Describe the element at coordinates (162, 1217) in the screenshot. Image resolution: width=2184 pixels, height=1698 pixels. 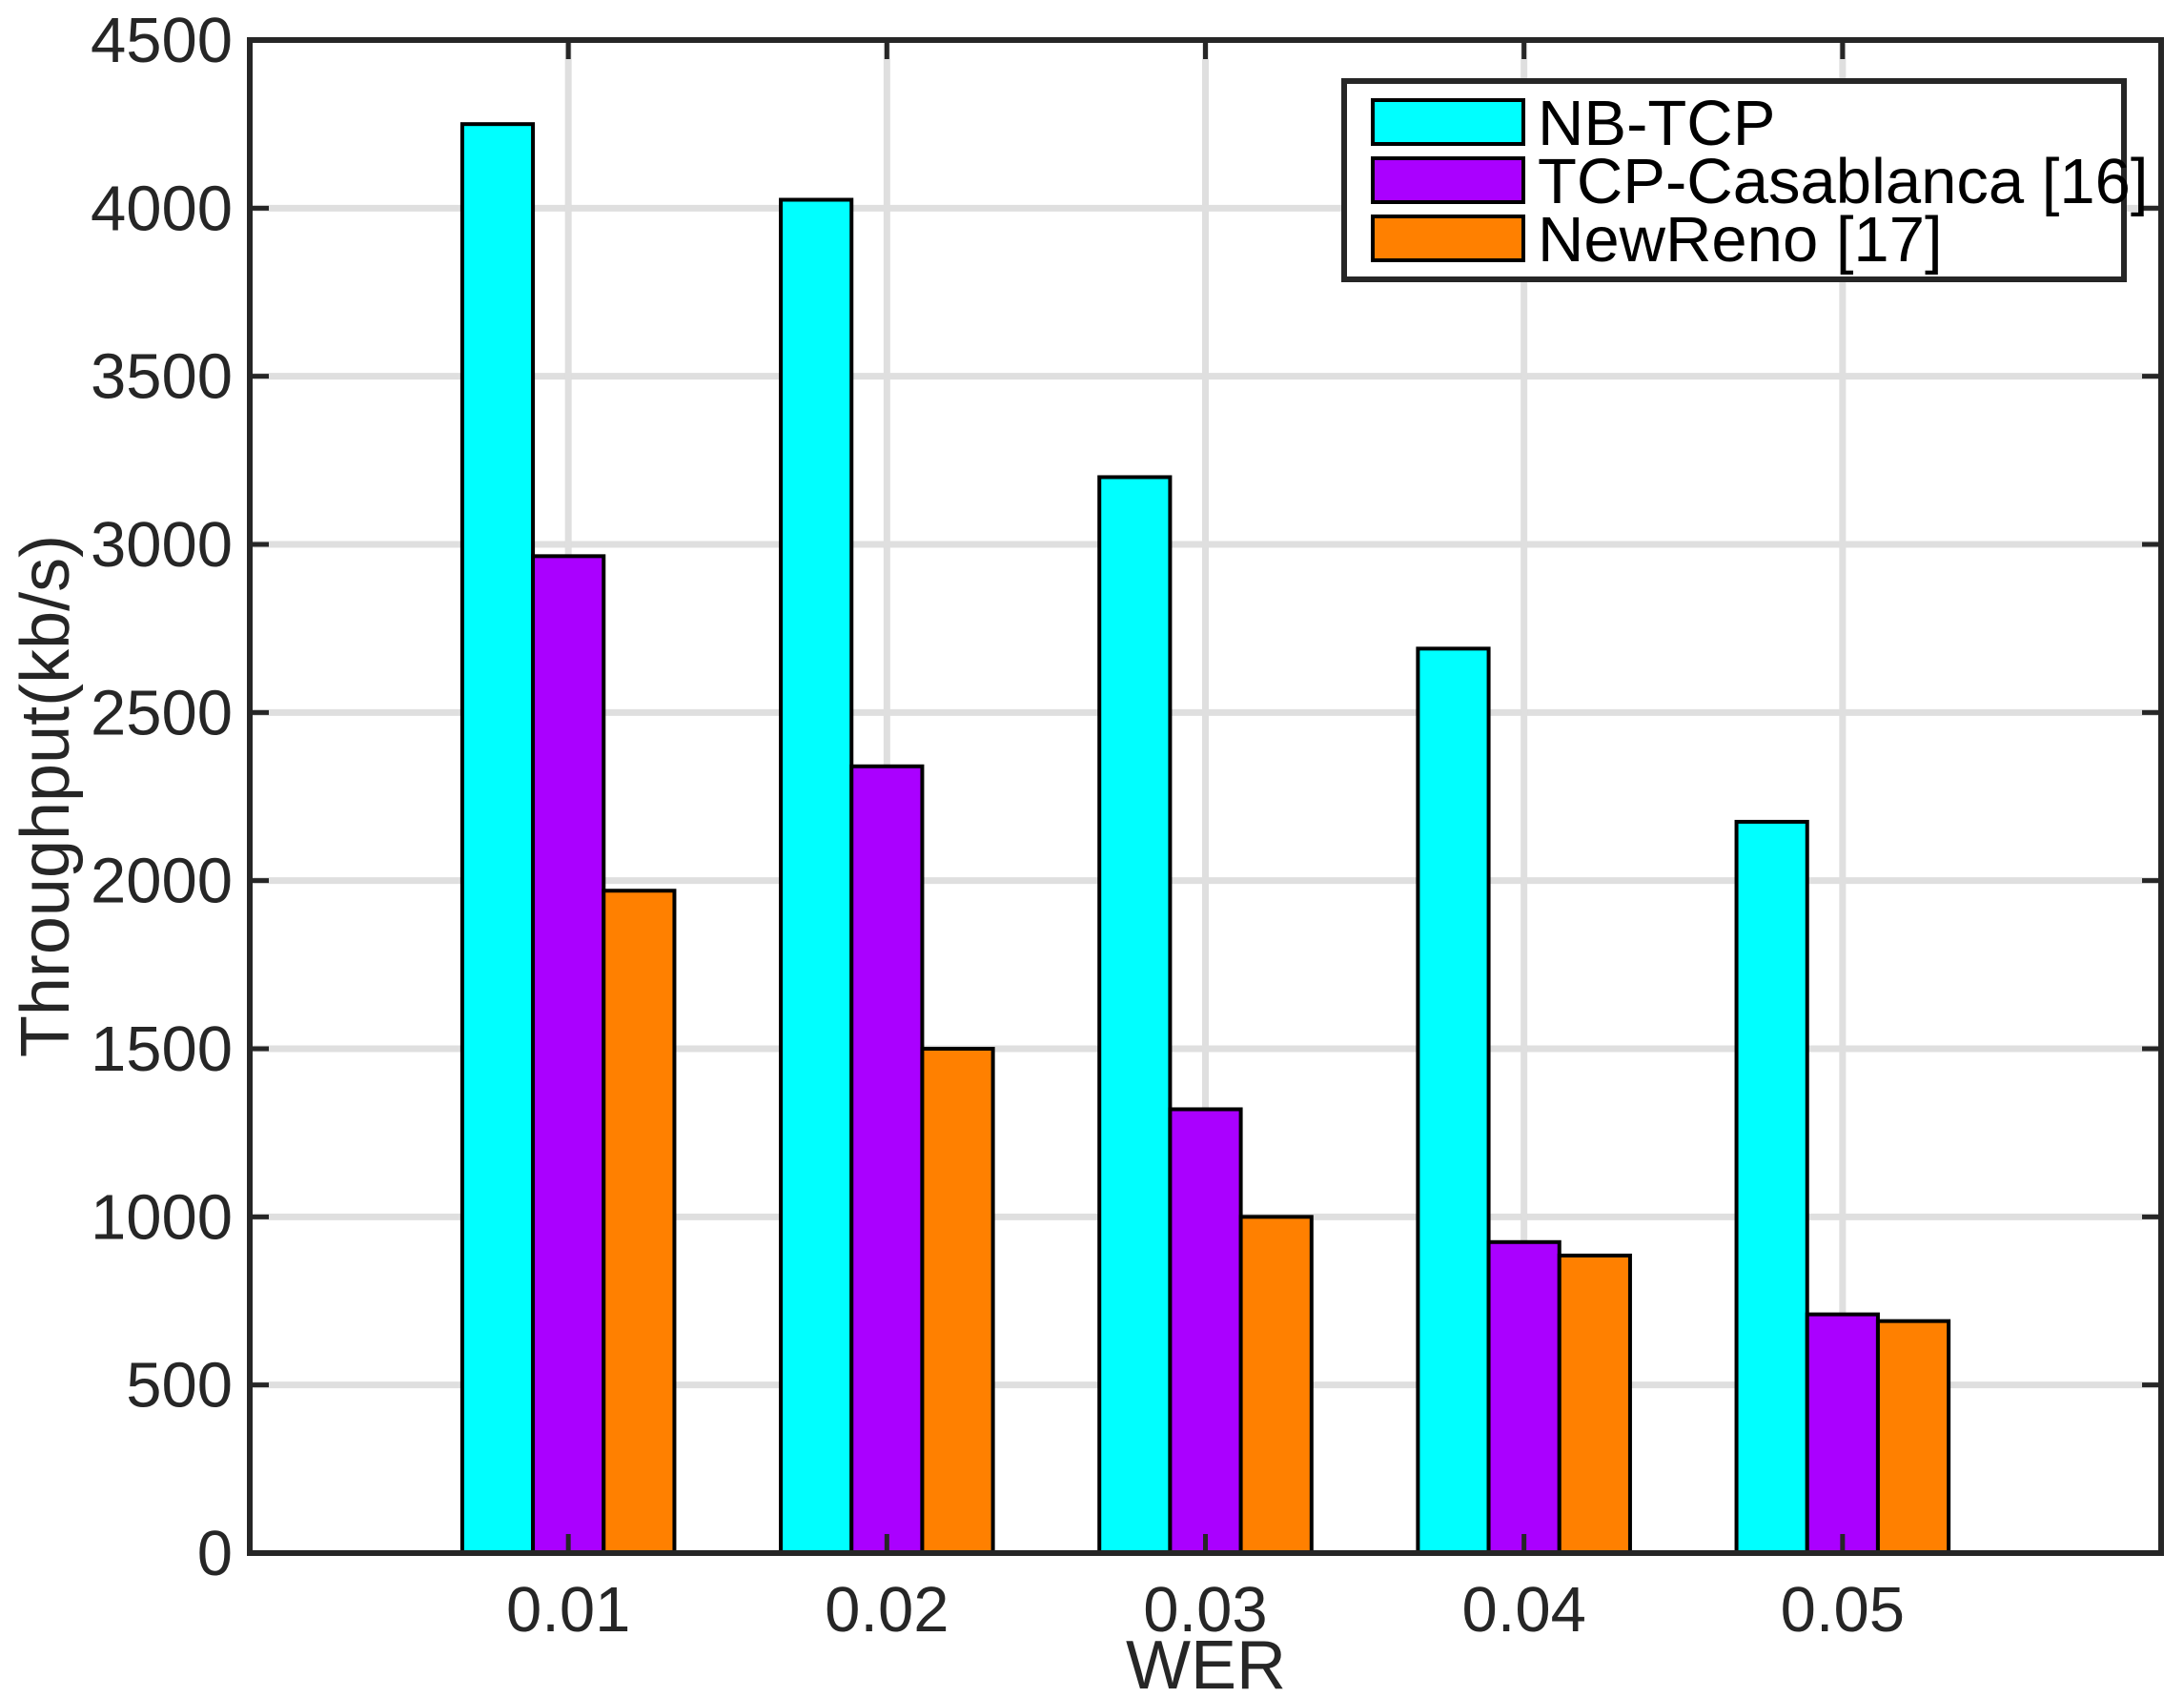
I see `y-tick-label: 1000` at that location.